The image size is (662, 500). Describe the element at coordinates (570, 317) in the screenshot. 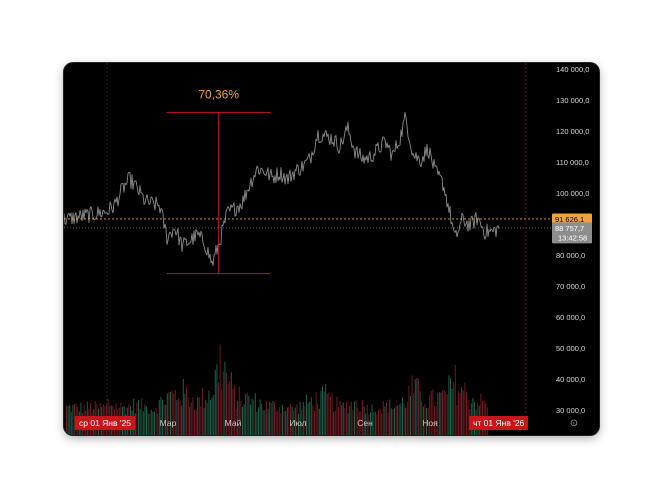

I see `price-axis-tick: 60 000,0` at that location.